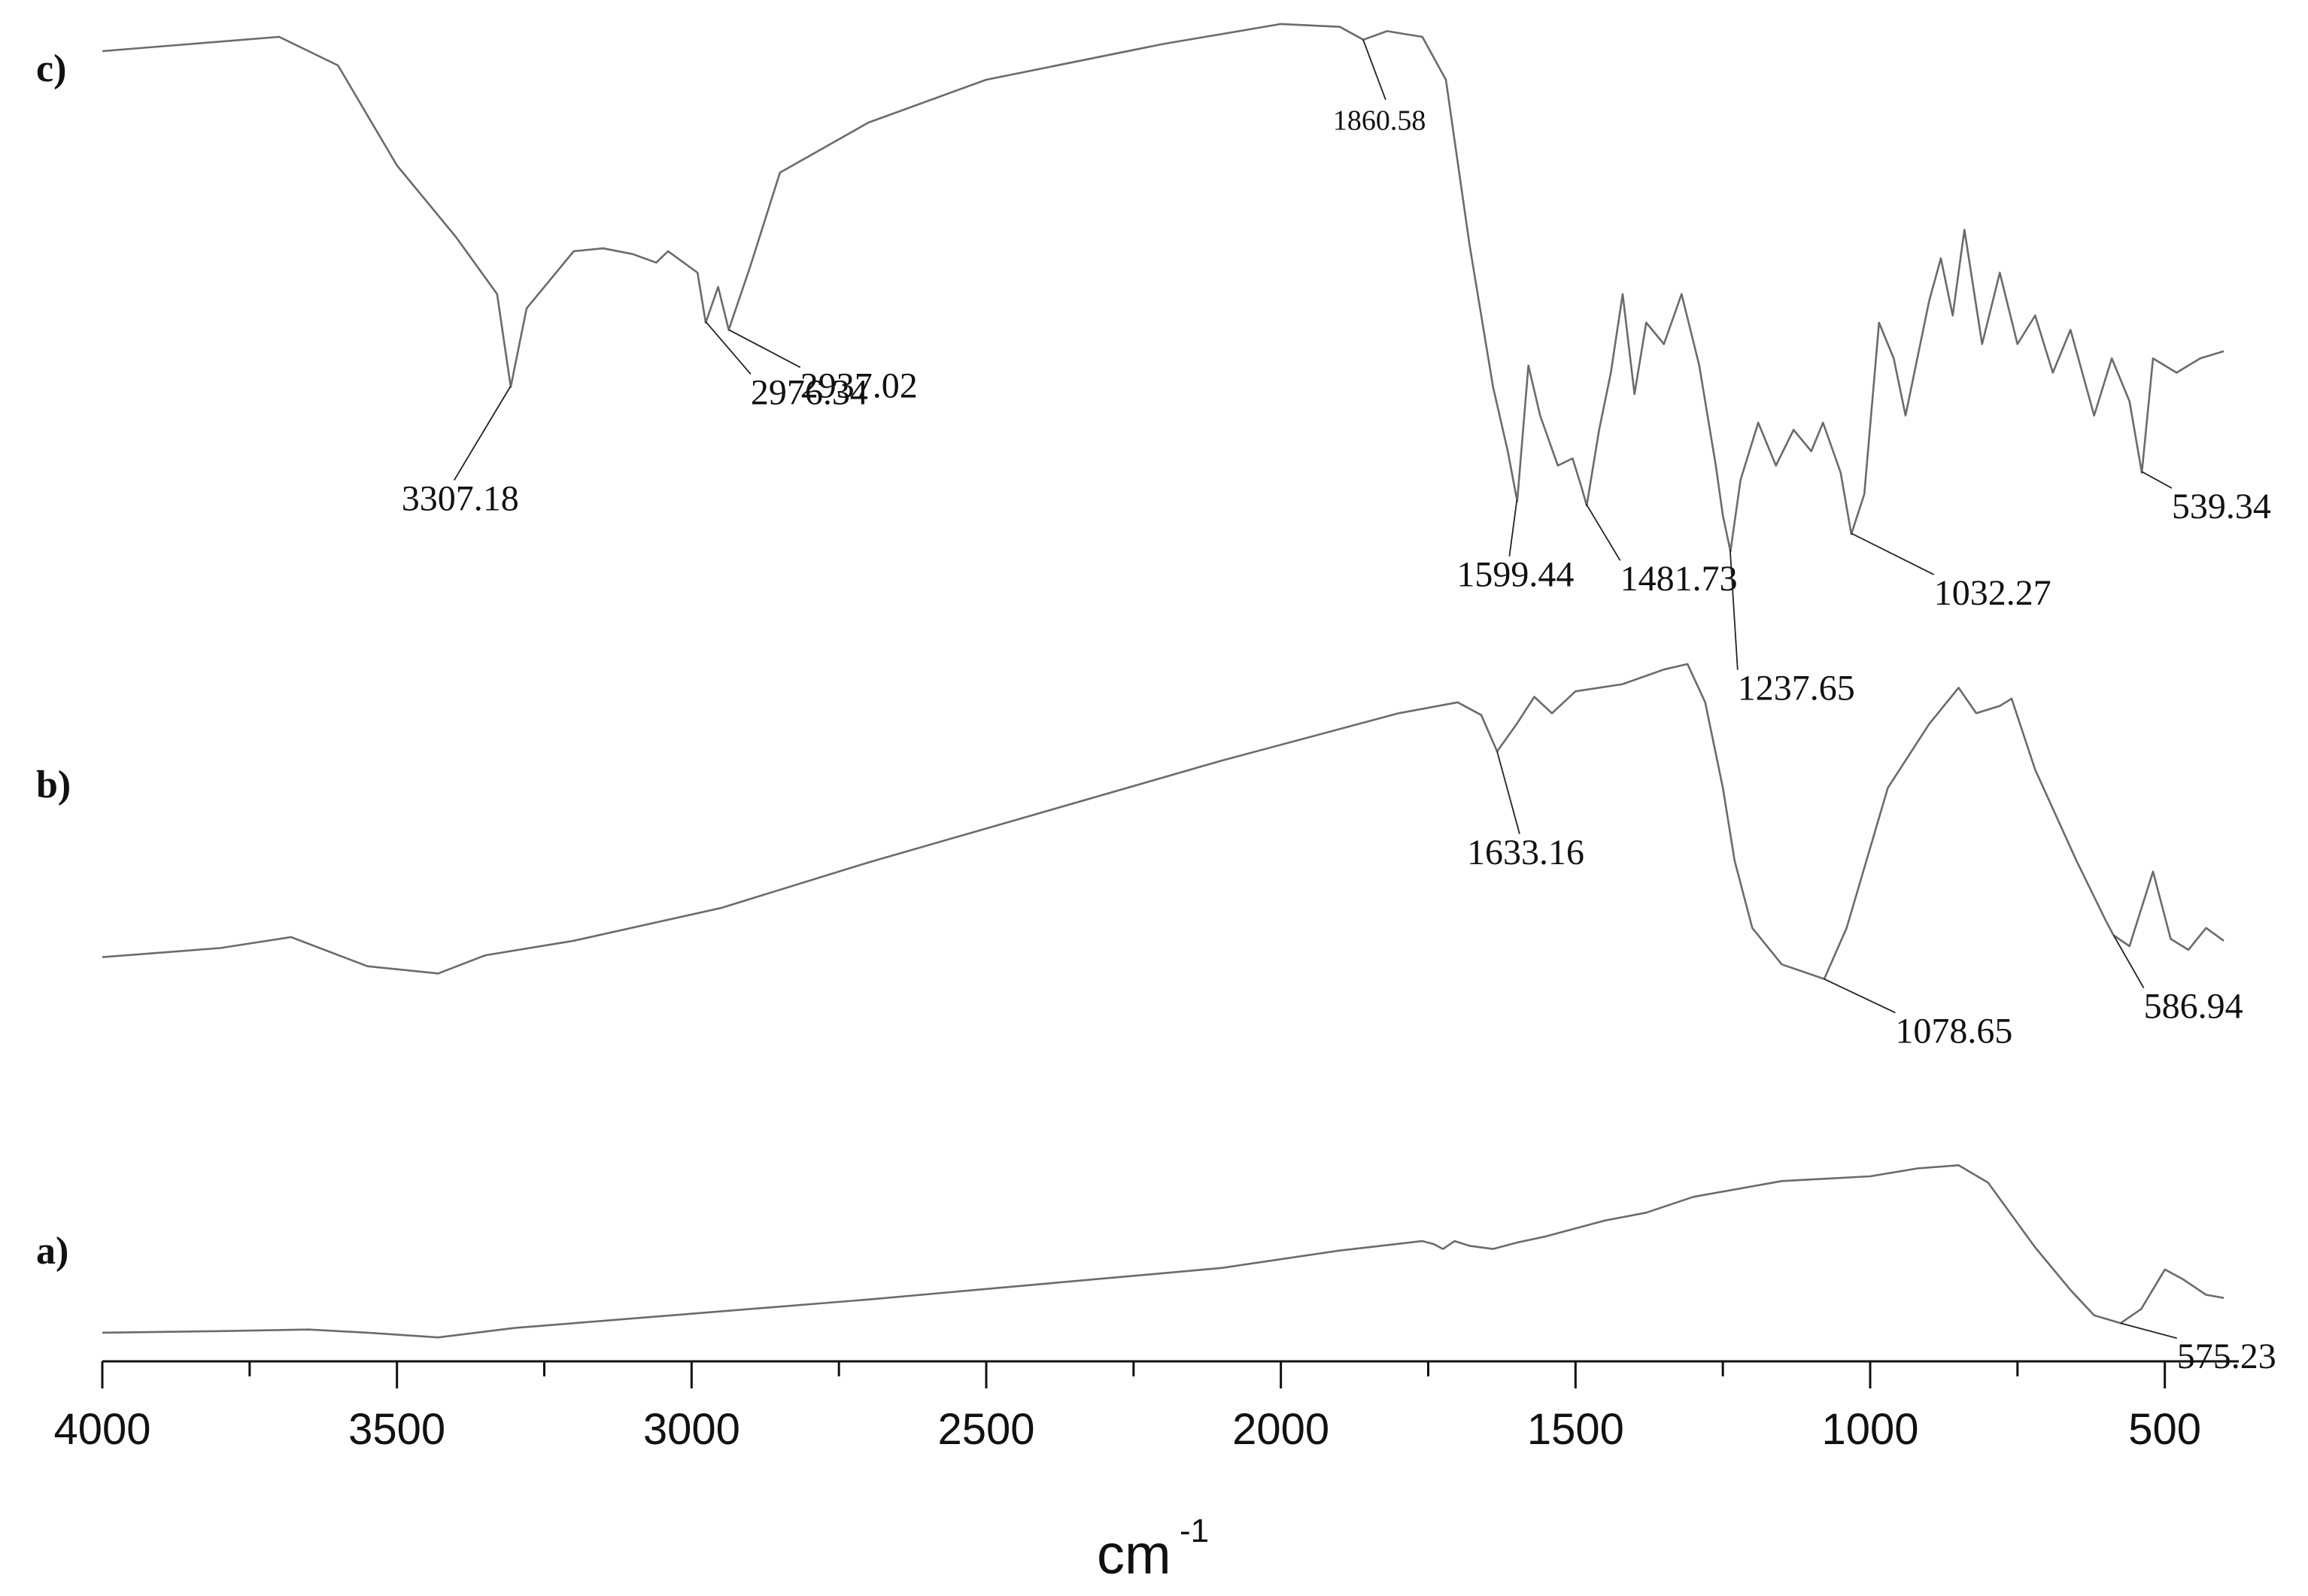 The image size is (2308, 1596). I want to click on x-axis: 4000 3500 3000 2500 2000 1500 1000 500 cm -1, so click(1146, 1472).